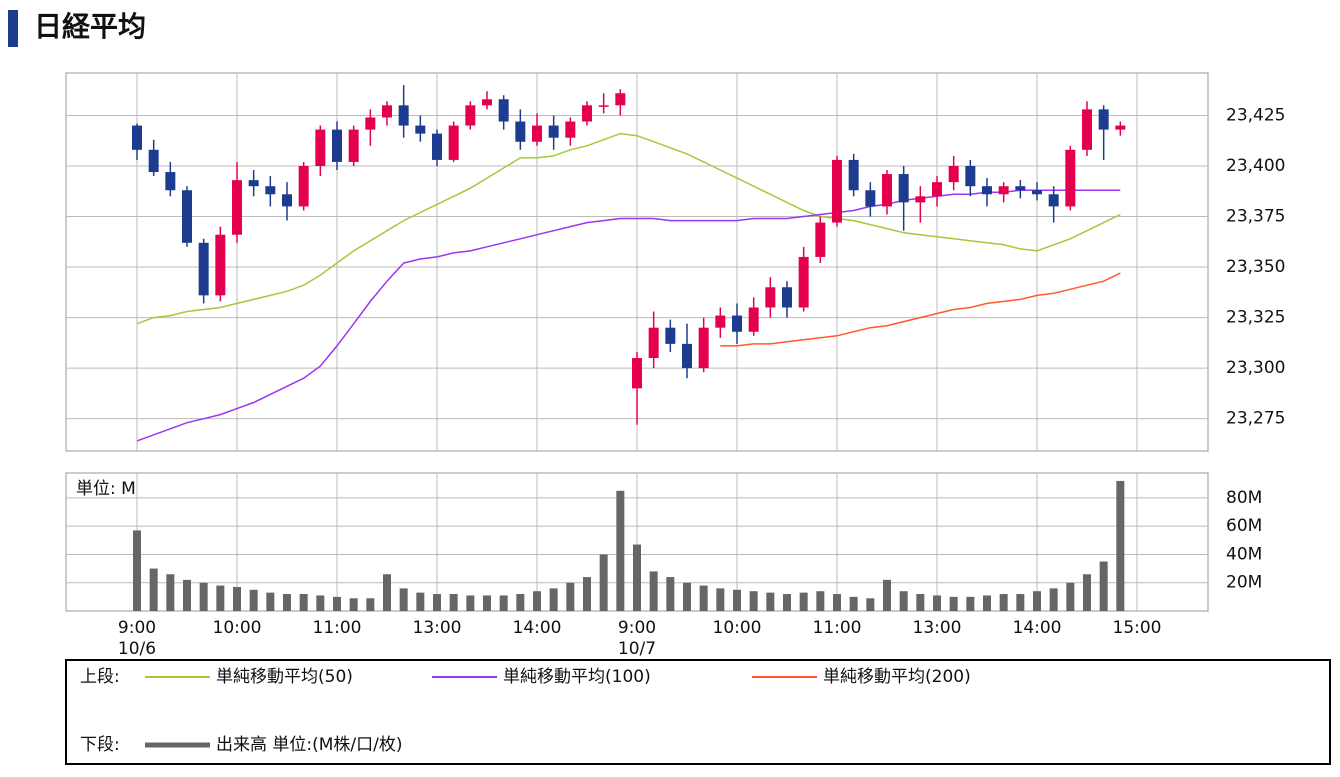  Describe the element at coordinates (13, 28) in the screenshot. I see `title-icon` at that location.